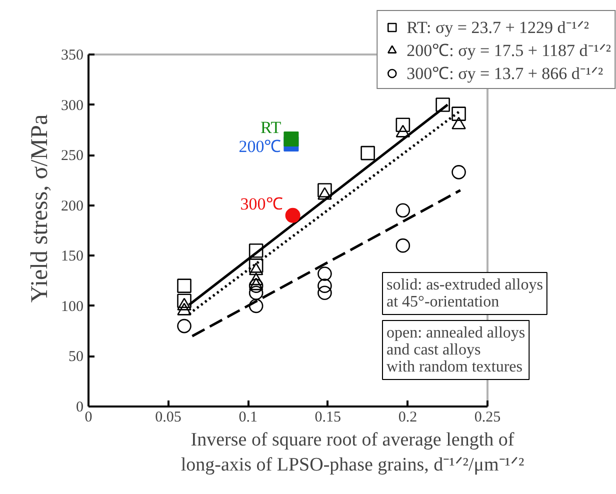  What do you see at coordinates (72, 206) in the screenshot?
I see `y-tick-label: 200` at bounding box center [72, 206].